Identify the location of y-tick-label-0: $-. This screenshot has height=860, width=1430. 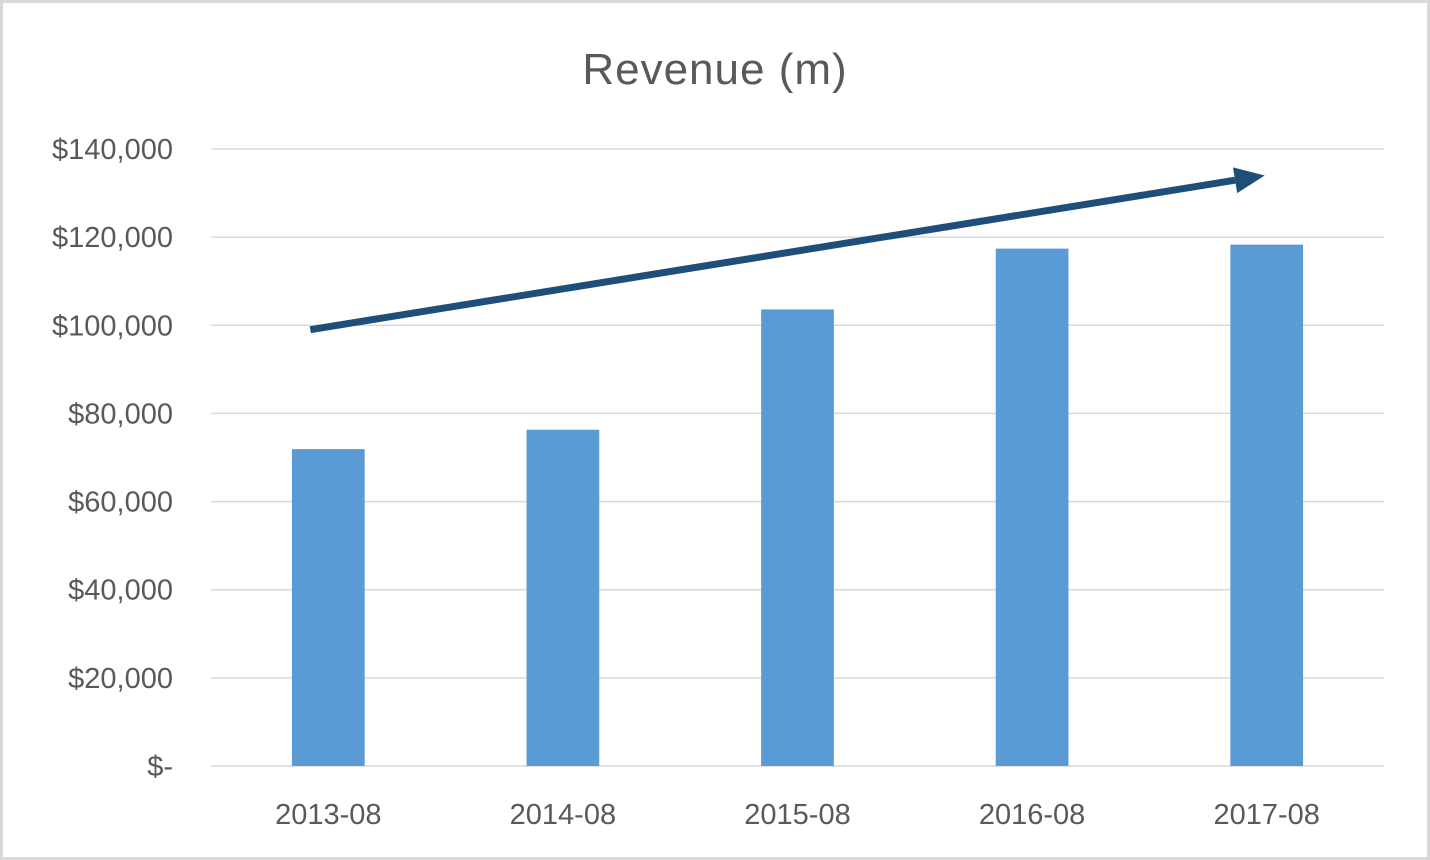
(160, 767).